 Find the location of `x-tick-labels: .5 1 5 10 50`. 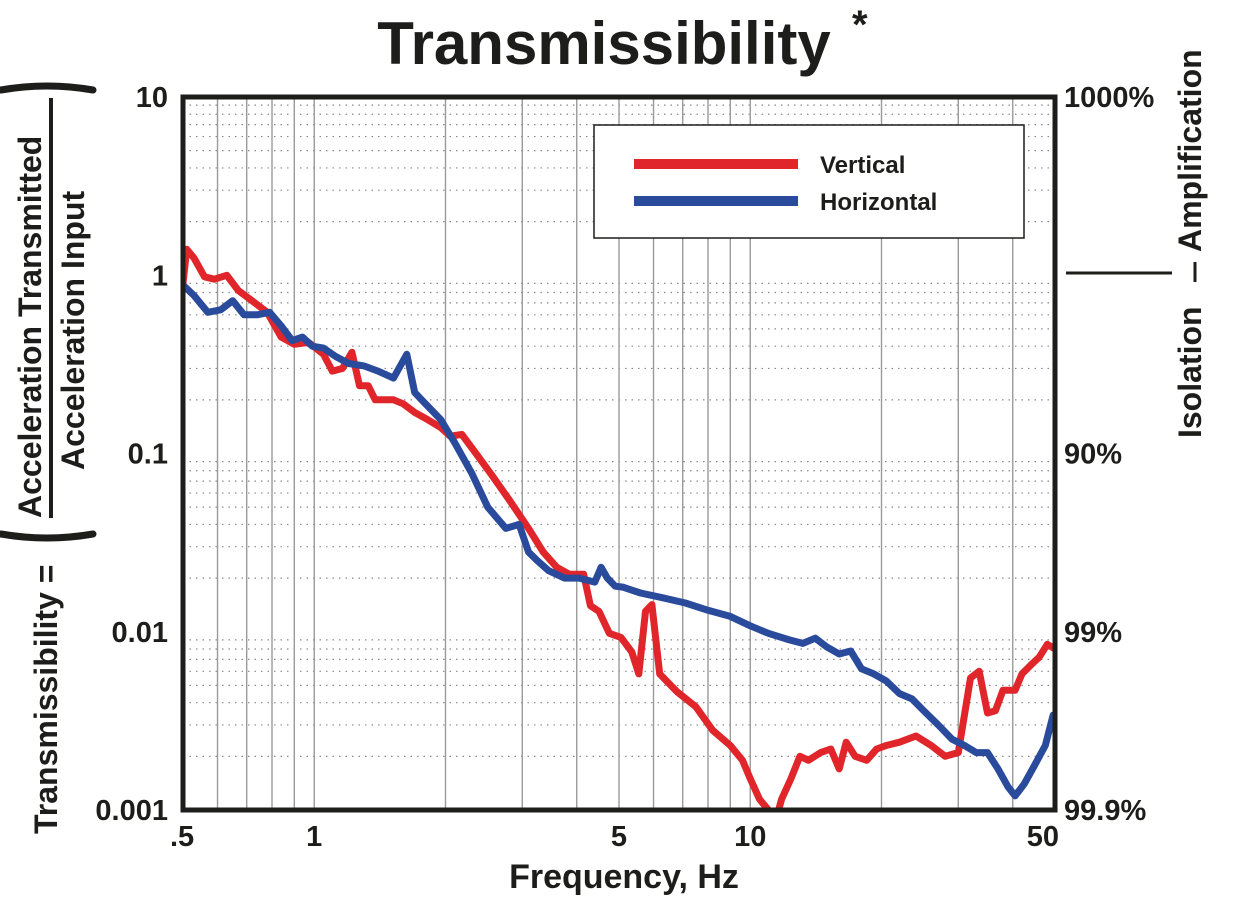

x-tick-labels: .5 1 5 10 50 is located at coordinates (614, 837).